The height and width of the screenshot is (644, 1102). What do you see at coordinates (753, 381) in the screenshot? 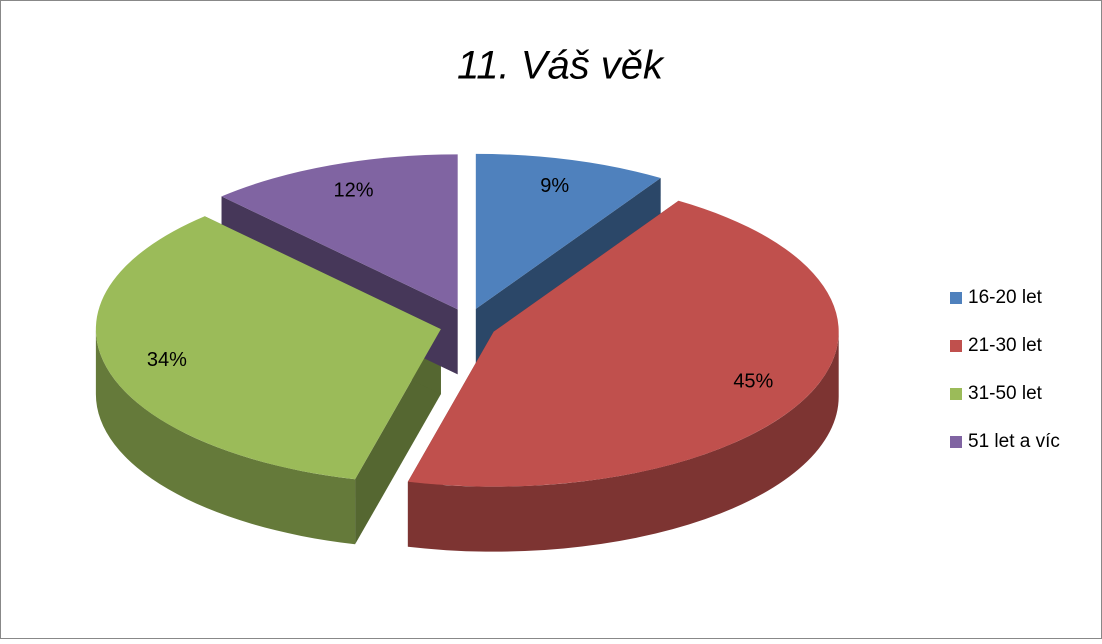
I see `data-label: 45%` at bounding box center [753, 381].